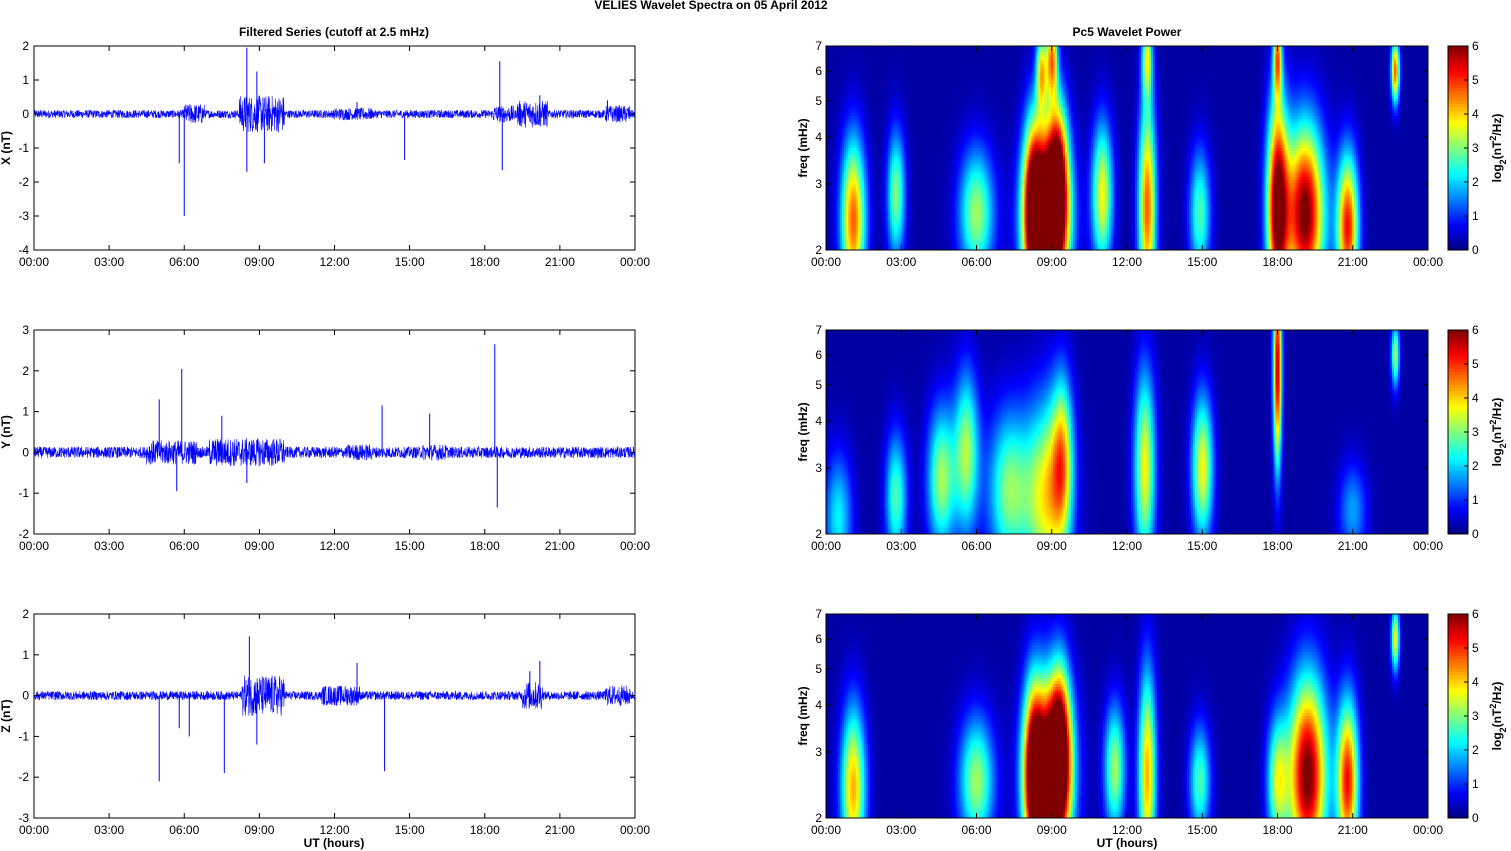 The height and width of the screenshot is (851, 1511). Describe the element at coordinates (25, 330) in the screenshot. I see `y-tick-label: 3` at that location.